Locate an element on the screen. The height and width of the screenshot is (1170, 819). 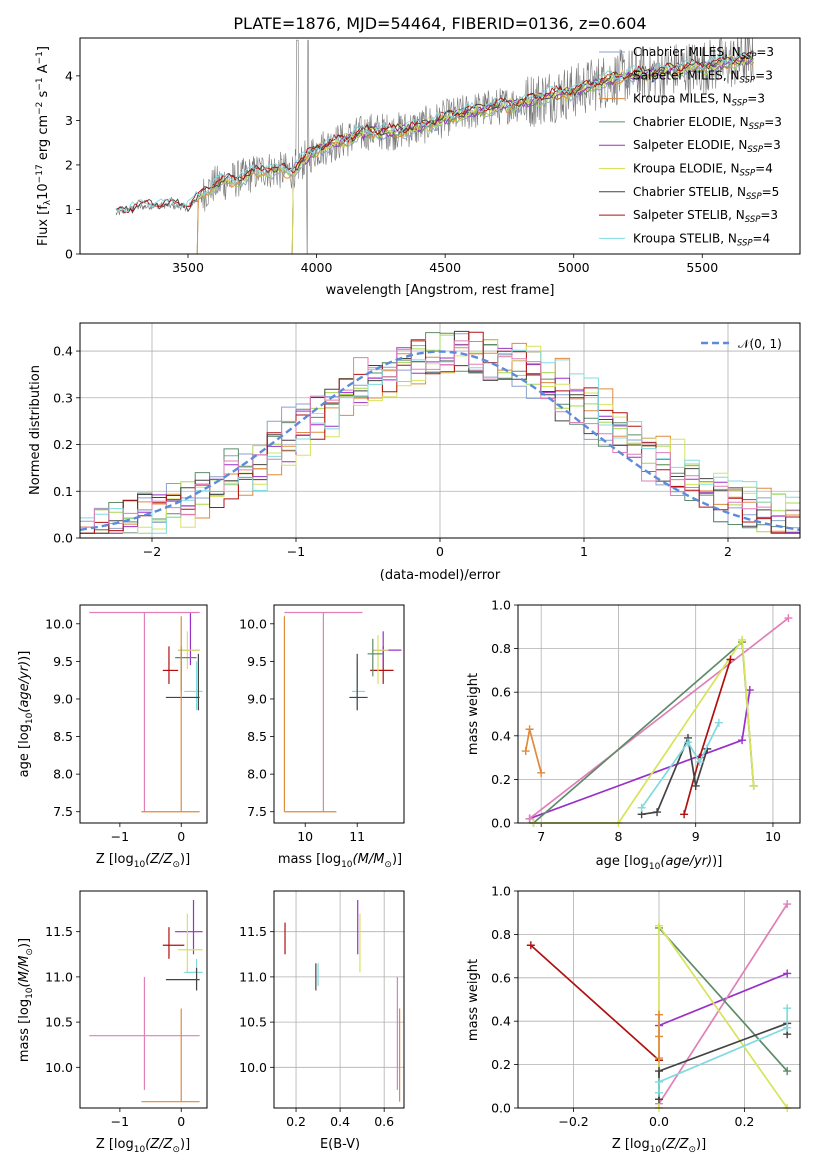
y-label-sub: 10 is located at coordinates (30, 718).